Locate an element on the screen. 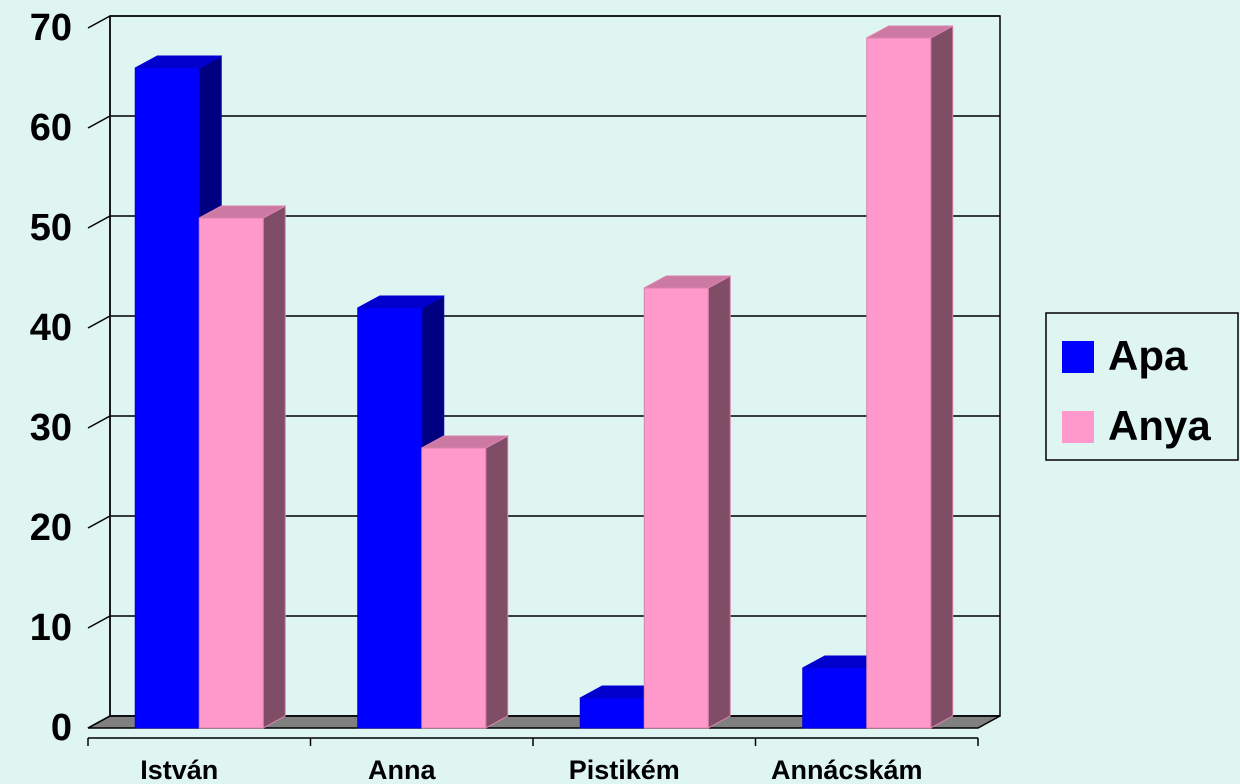 The image size is (1240, 784). x-tick-label: Annácskám is located at coordinates (847, 769).